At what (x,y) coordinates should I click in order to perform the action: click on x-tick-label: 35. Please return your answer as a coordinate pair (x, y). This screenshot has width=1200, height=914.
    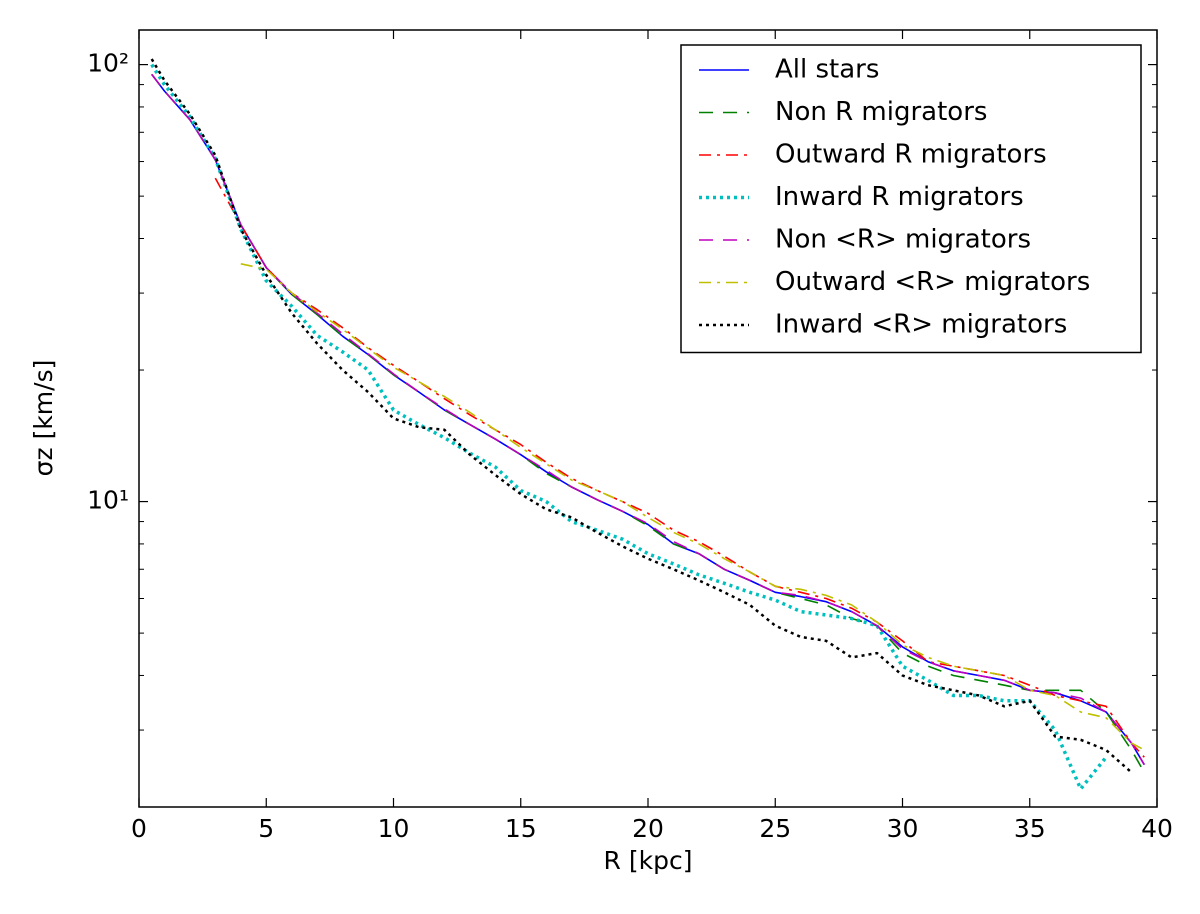
    Looking at the image, I should click on (1030, 828).